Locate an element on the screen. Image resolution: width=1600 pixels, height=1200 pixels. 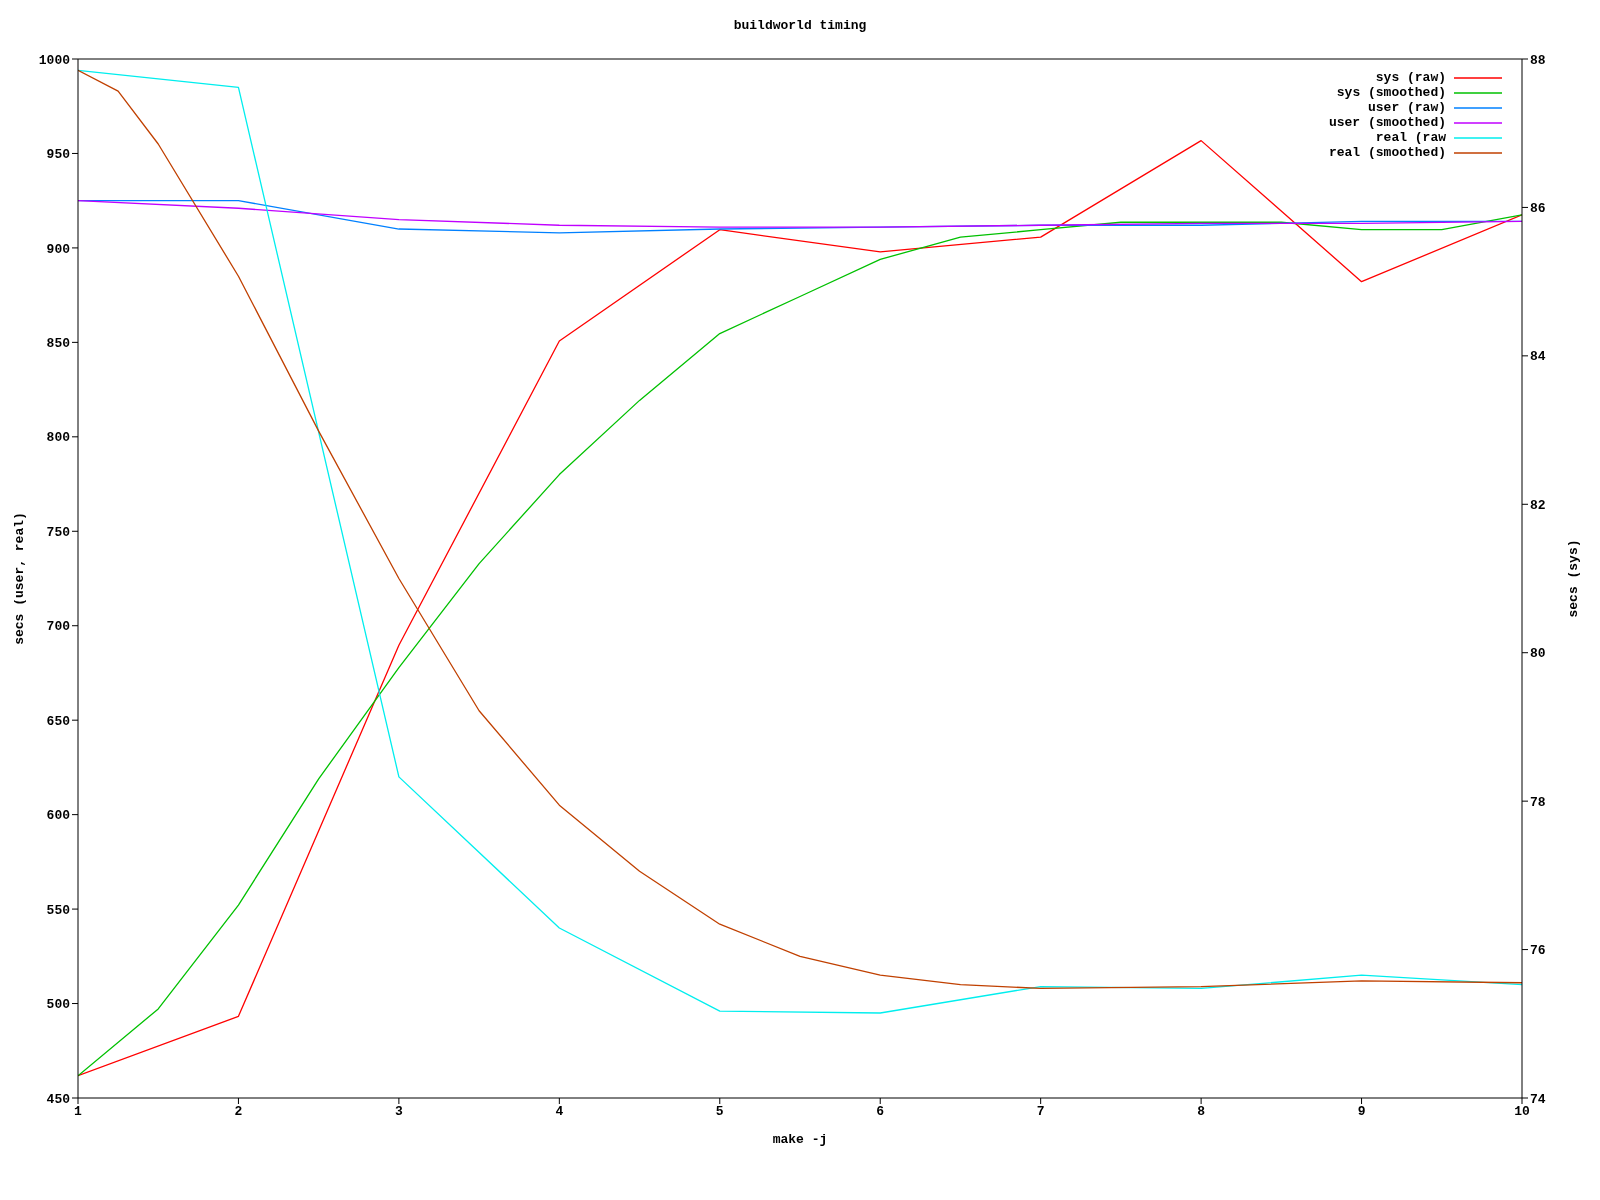
y-axis-title: secs (user, real) is located at coordinates (19, 578).